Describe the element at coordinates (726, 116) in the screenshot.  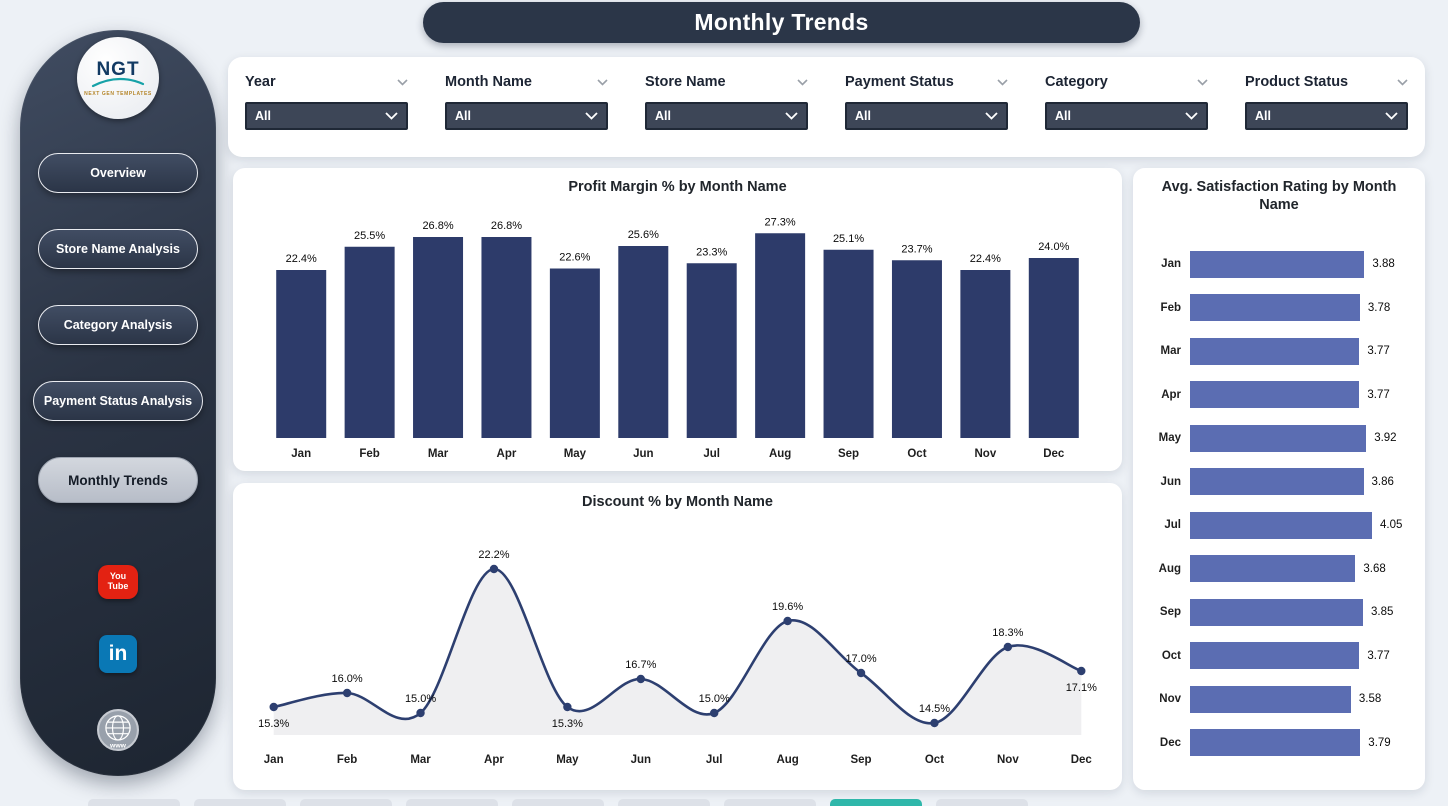
I see `store-name-dropdown: All` at that location.